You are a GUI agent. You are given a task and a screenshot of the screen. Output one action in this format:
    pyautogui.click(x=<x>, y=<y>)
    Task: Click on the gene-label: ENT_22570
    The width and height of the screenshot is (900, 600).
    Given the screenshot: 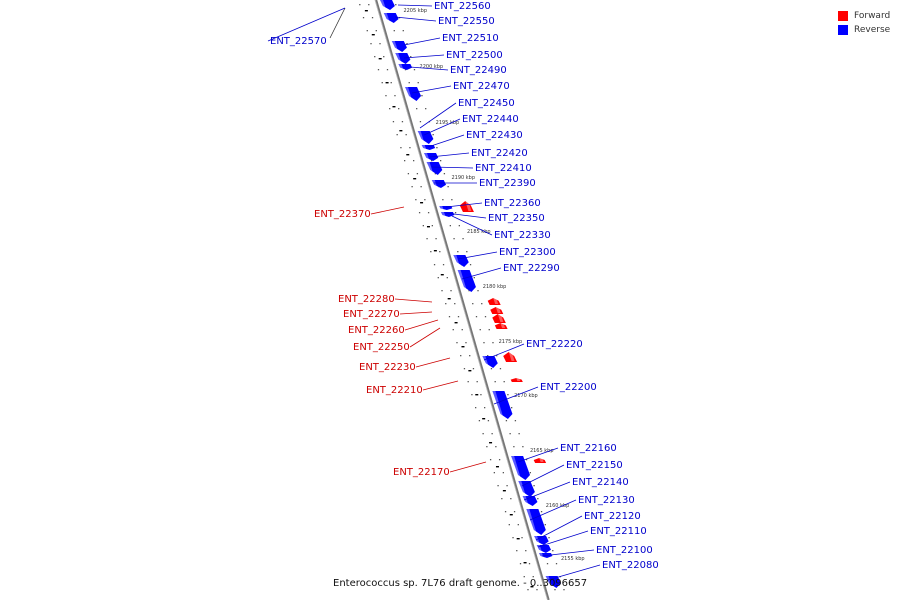 What is the action you would take?
    pyautogui.click(x=298, y=41)
    